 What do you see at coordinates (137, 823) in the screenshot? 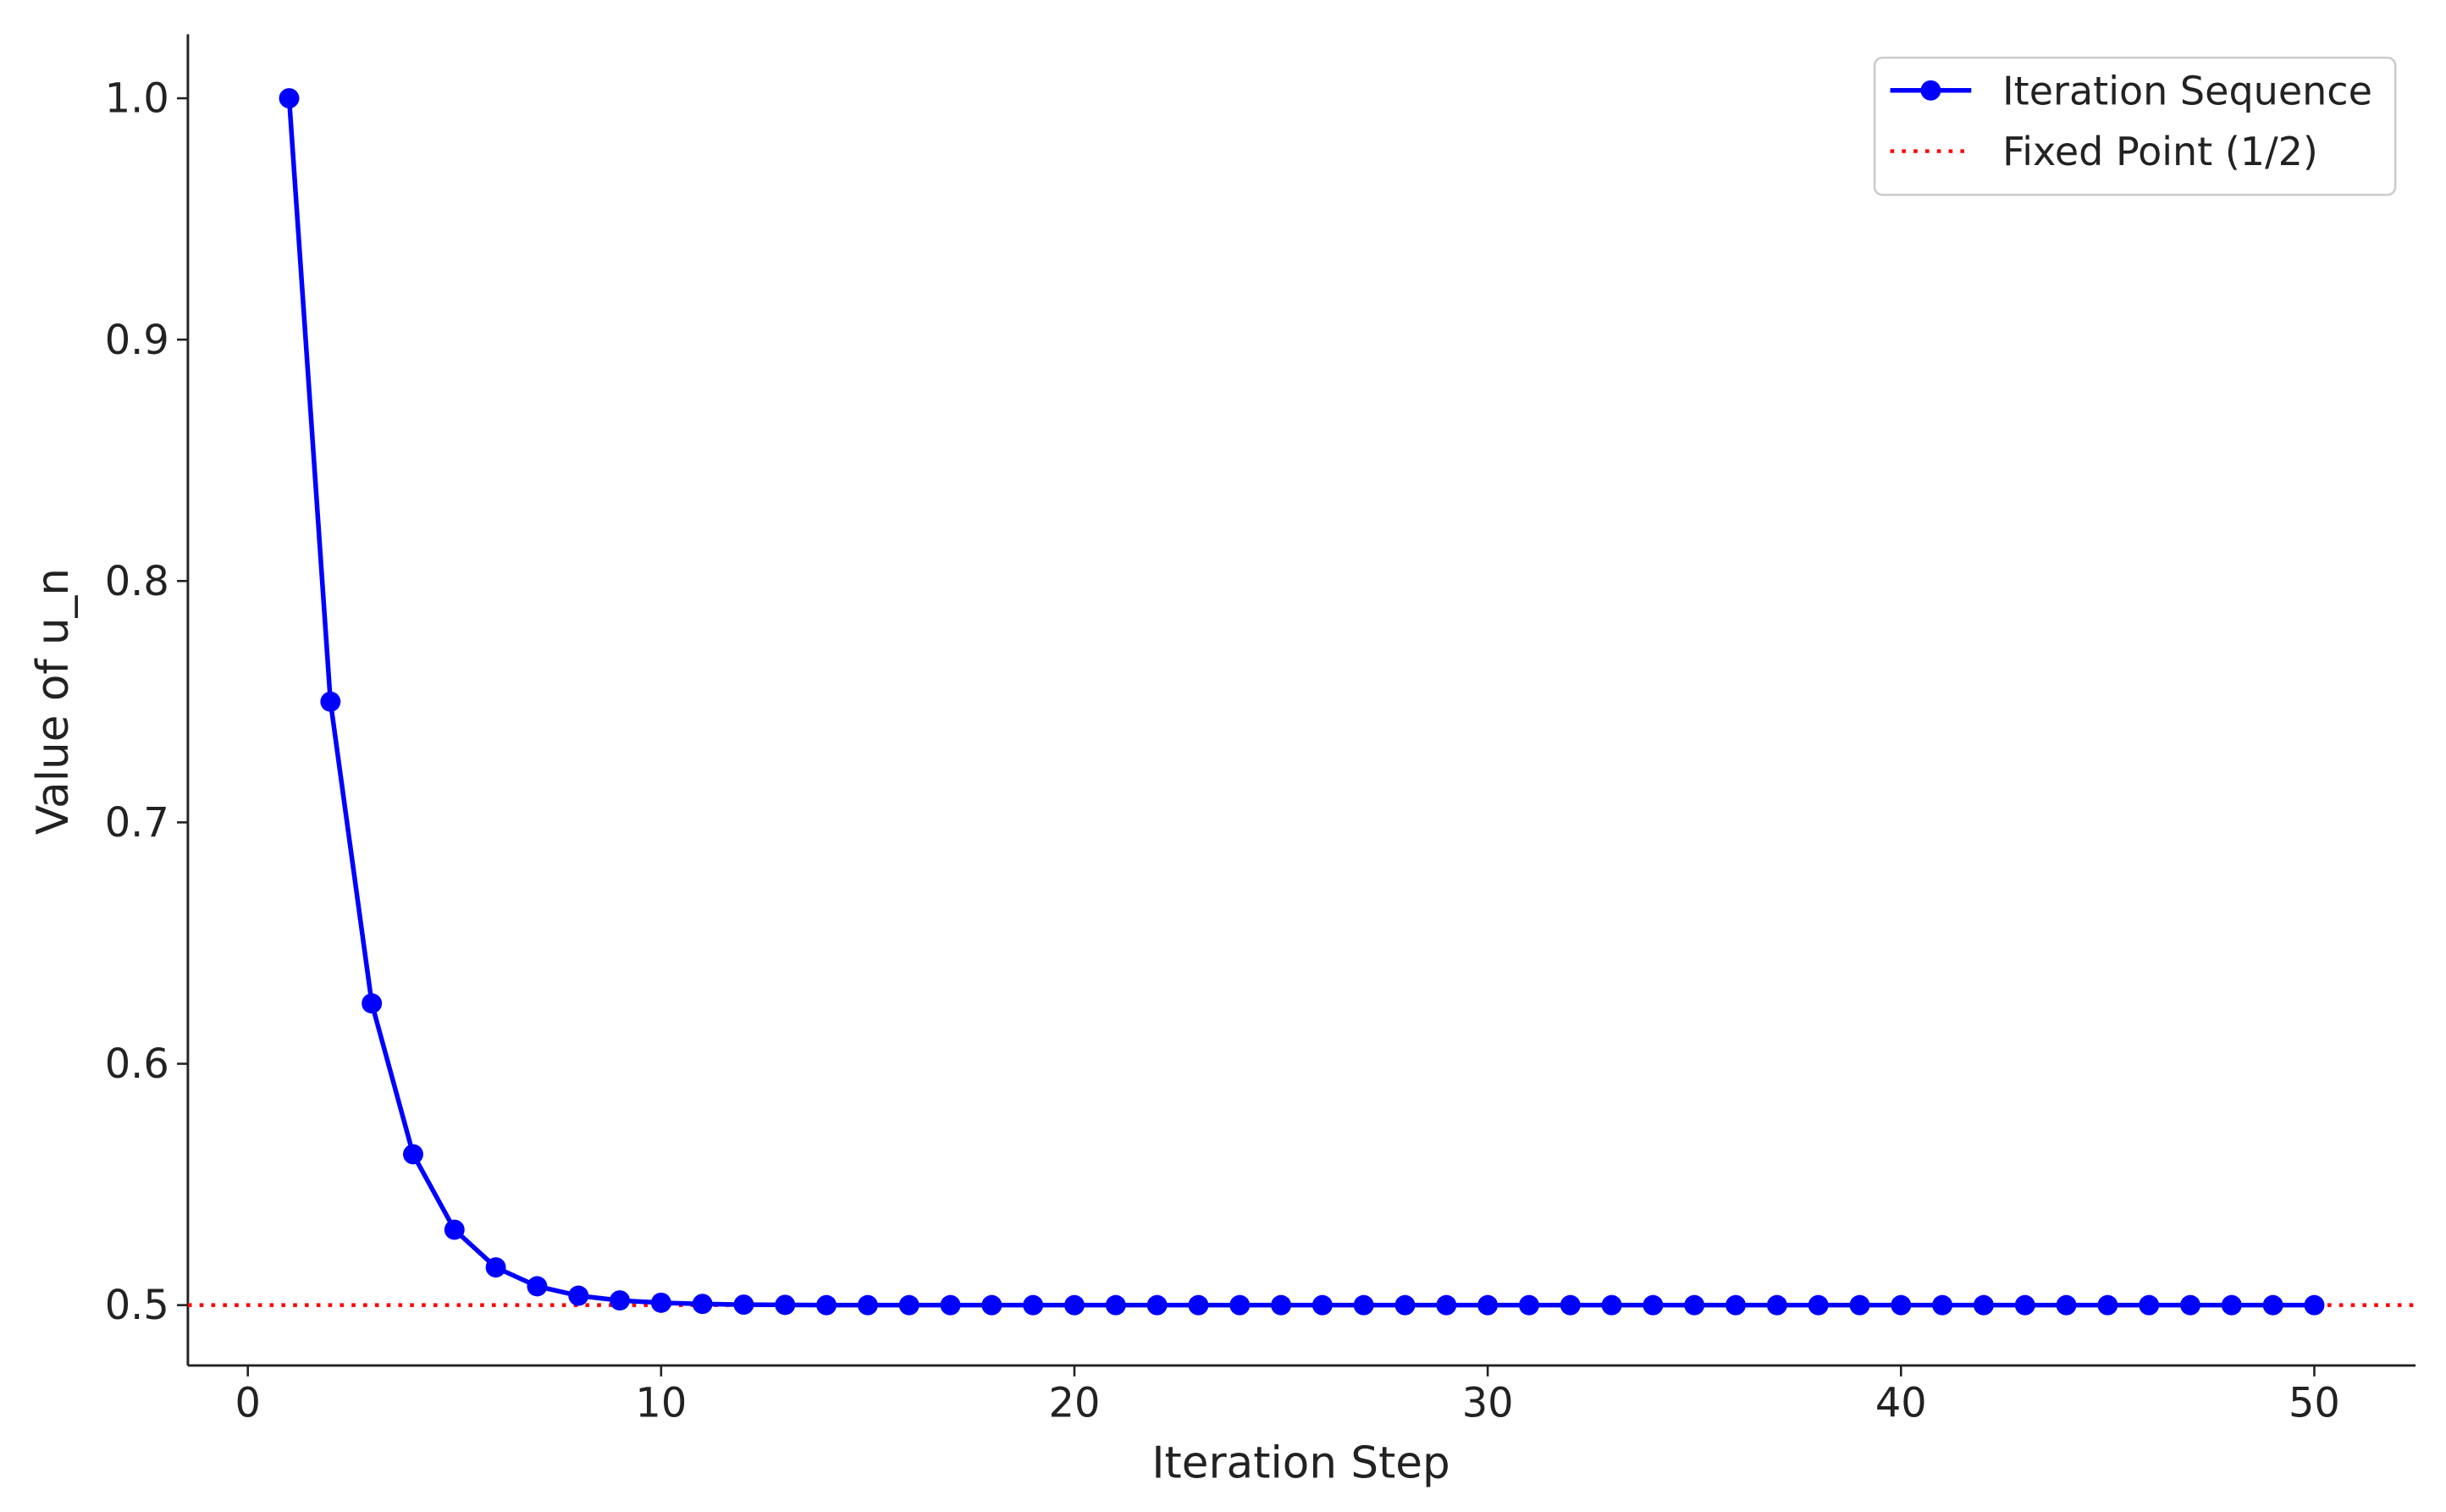
I see `y-tick-label: 0.7` at bounding box center [137, 823].